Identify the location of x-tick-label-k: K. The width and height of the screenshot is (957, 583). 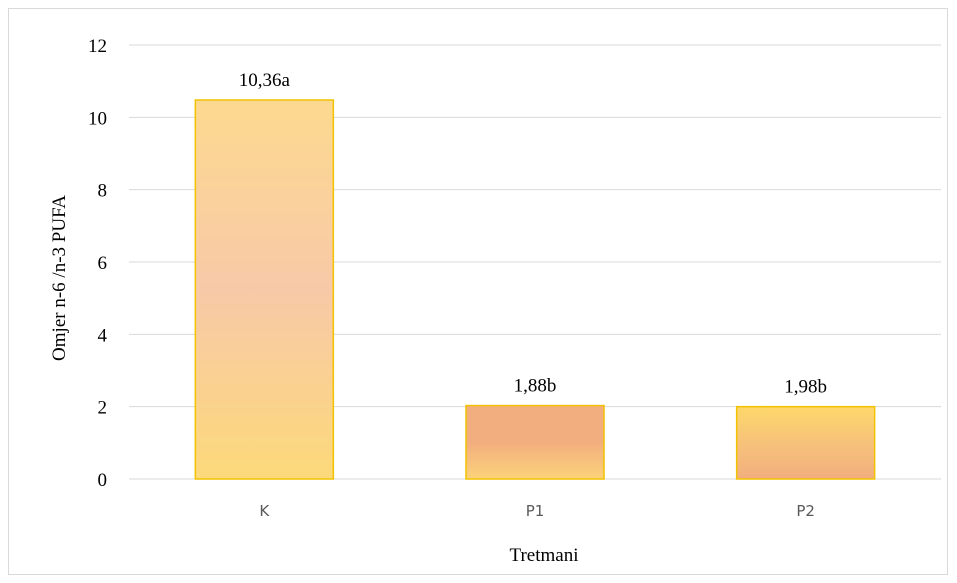
(264, 511).